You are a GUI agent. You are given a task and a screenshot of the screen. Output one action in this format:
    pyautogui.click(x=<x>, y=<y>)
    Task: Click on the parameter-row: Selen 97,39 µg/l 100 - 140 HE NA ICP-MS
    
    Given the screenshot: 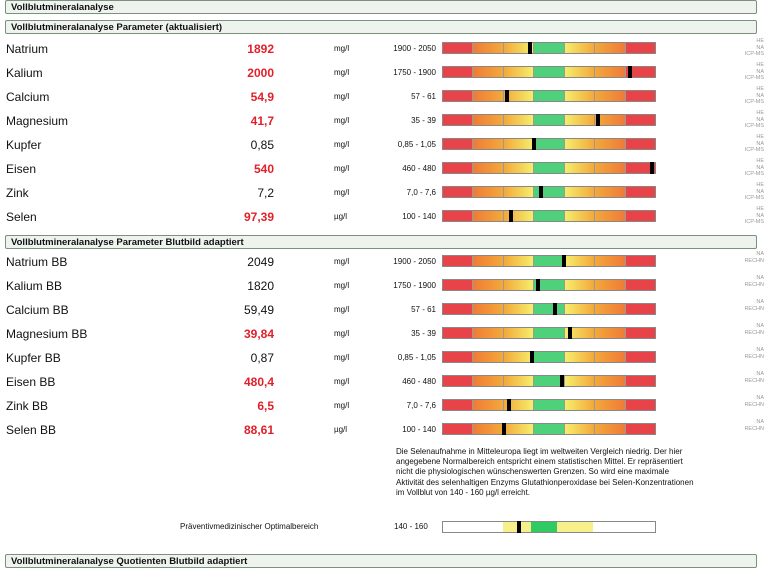 What is the action you would take?
    pyautogui.click(x=384, y=218)
    